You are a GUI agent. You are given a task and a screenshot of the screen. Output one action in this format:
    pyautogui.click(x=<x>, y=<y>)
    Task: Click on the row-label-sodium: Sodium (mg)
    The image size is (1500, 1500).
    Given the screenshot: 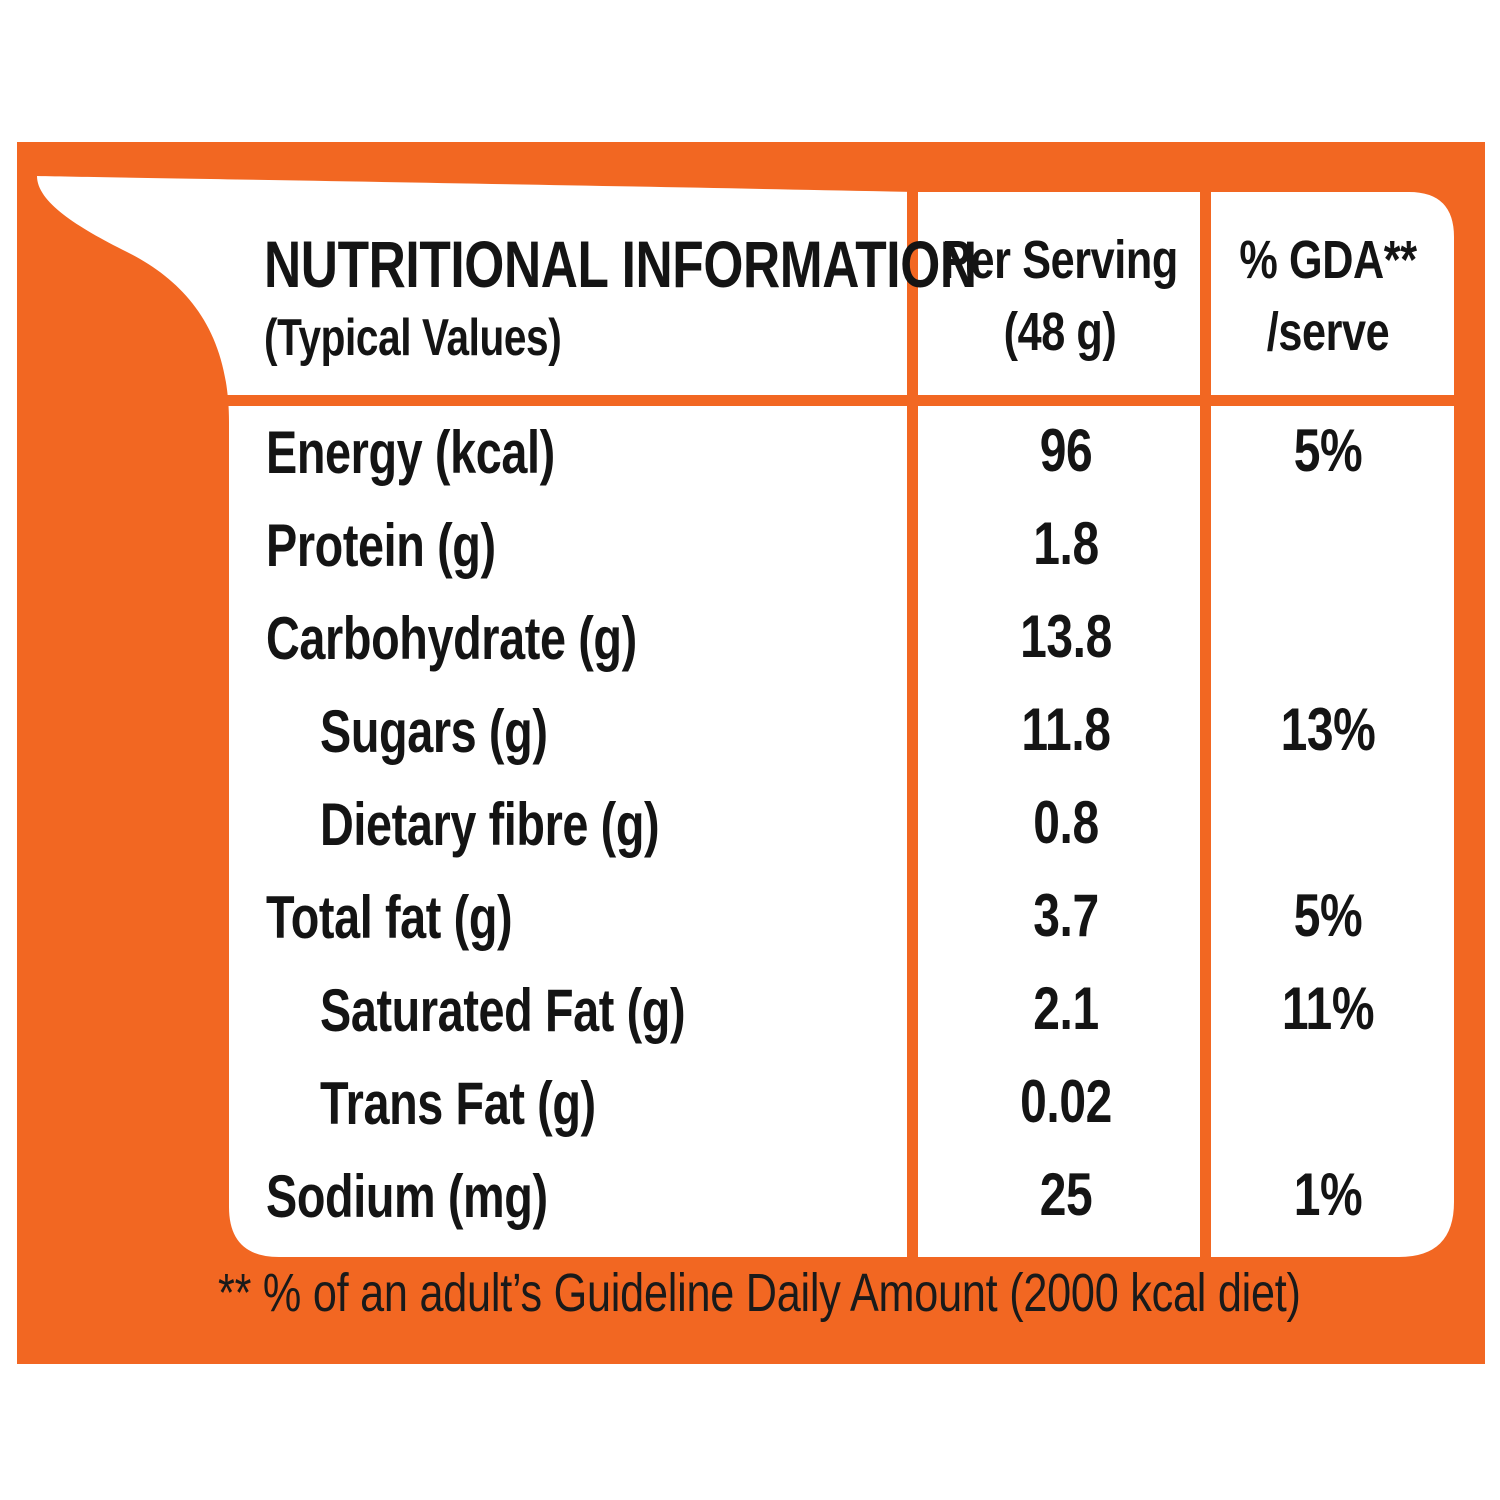 What is the action you would take?
    pyautogui.click(x=407, y=1196)
    